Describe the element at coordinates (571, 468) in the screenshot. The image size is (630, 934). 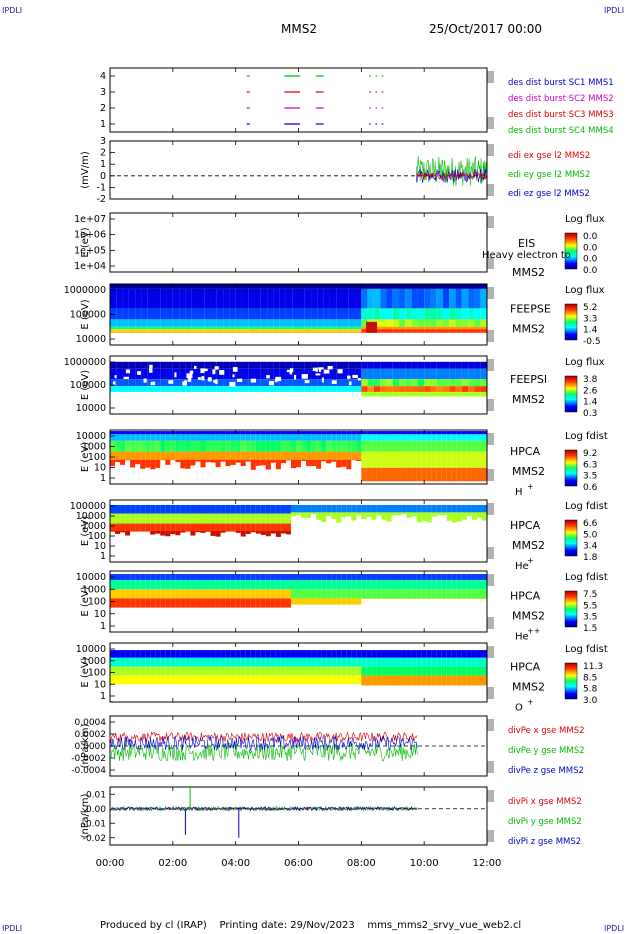
I see `hpca-h-colorbar` at that location.